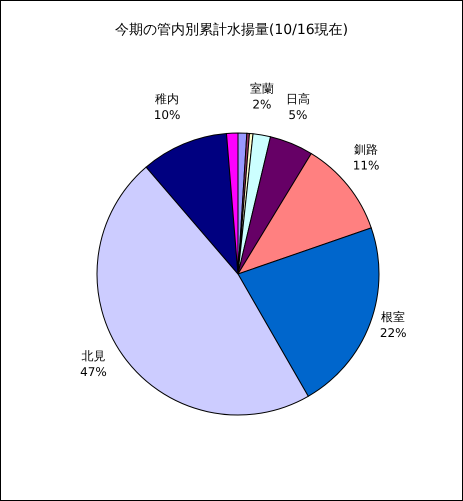 This screenshot has height=501, width=463. Describe the element at coordinates (393, 317) in the screenshot. I see `slice-label: 根室` at that location.